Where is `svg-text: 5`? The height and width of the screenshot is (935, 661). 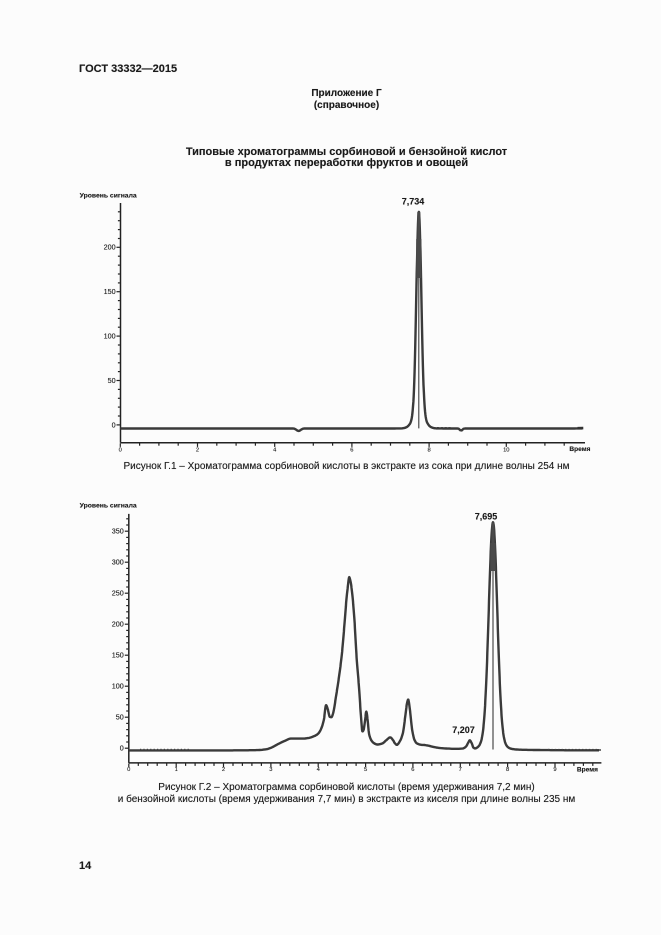
svg-text: 5 is located at coordinates (365, 770).